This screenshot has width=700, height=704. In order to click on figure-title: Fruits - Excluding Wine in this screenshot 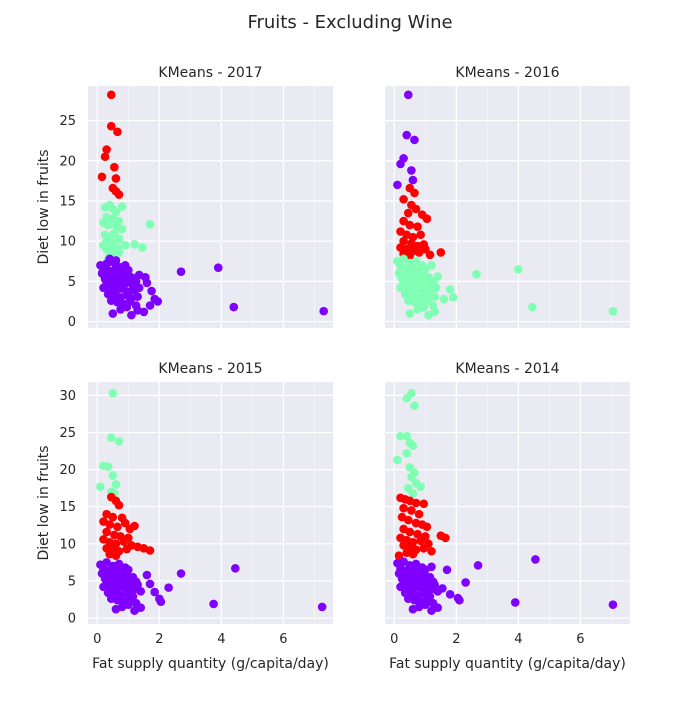, I will do `click(349, 22)`.